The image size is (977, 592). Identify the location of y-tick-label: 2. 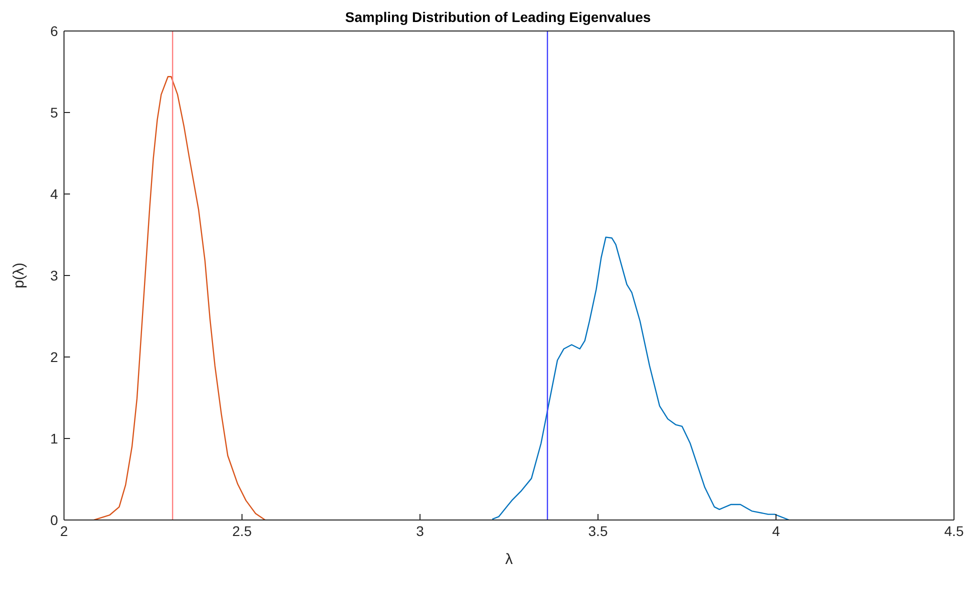
(54, 356).